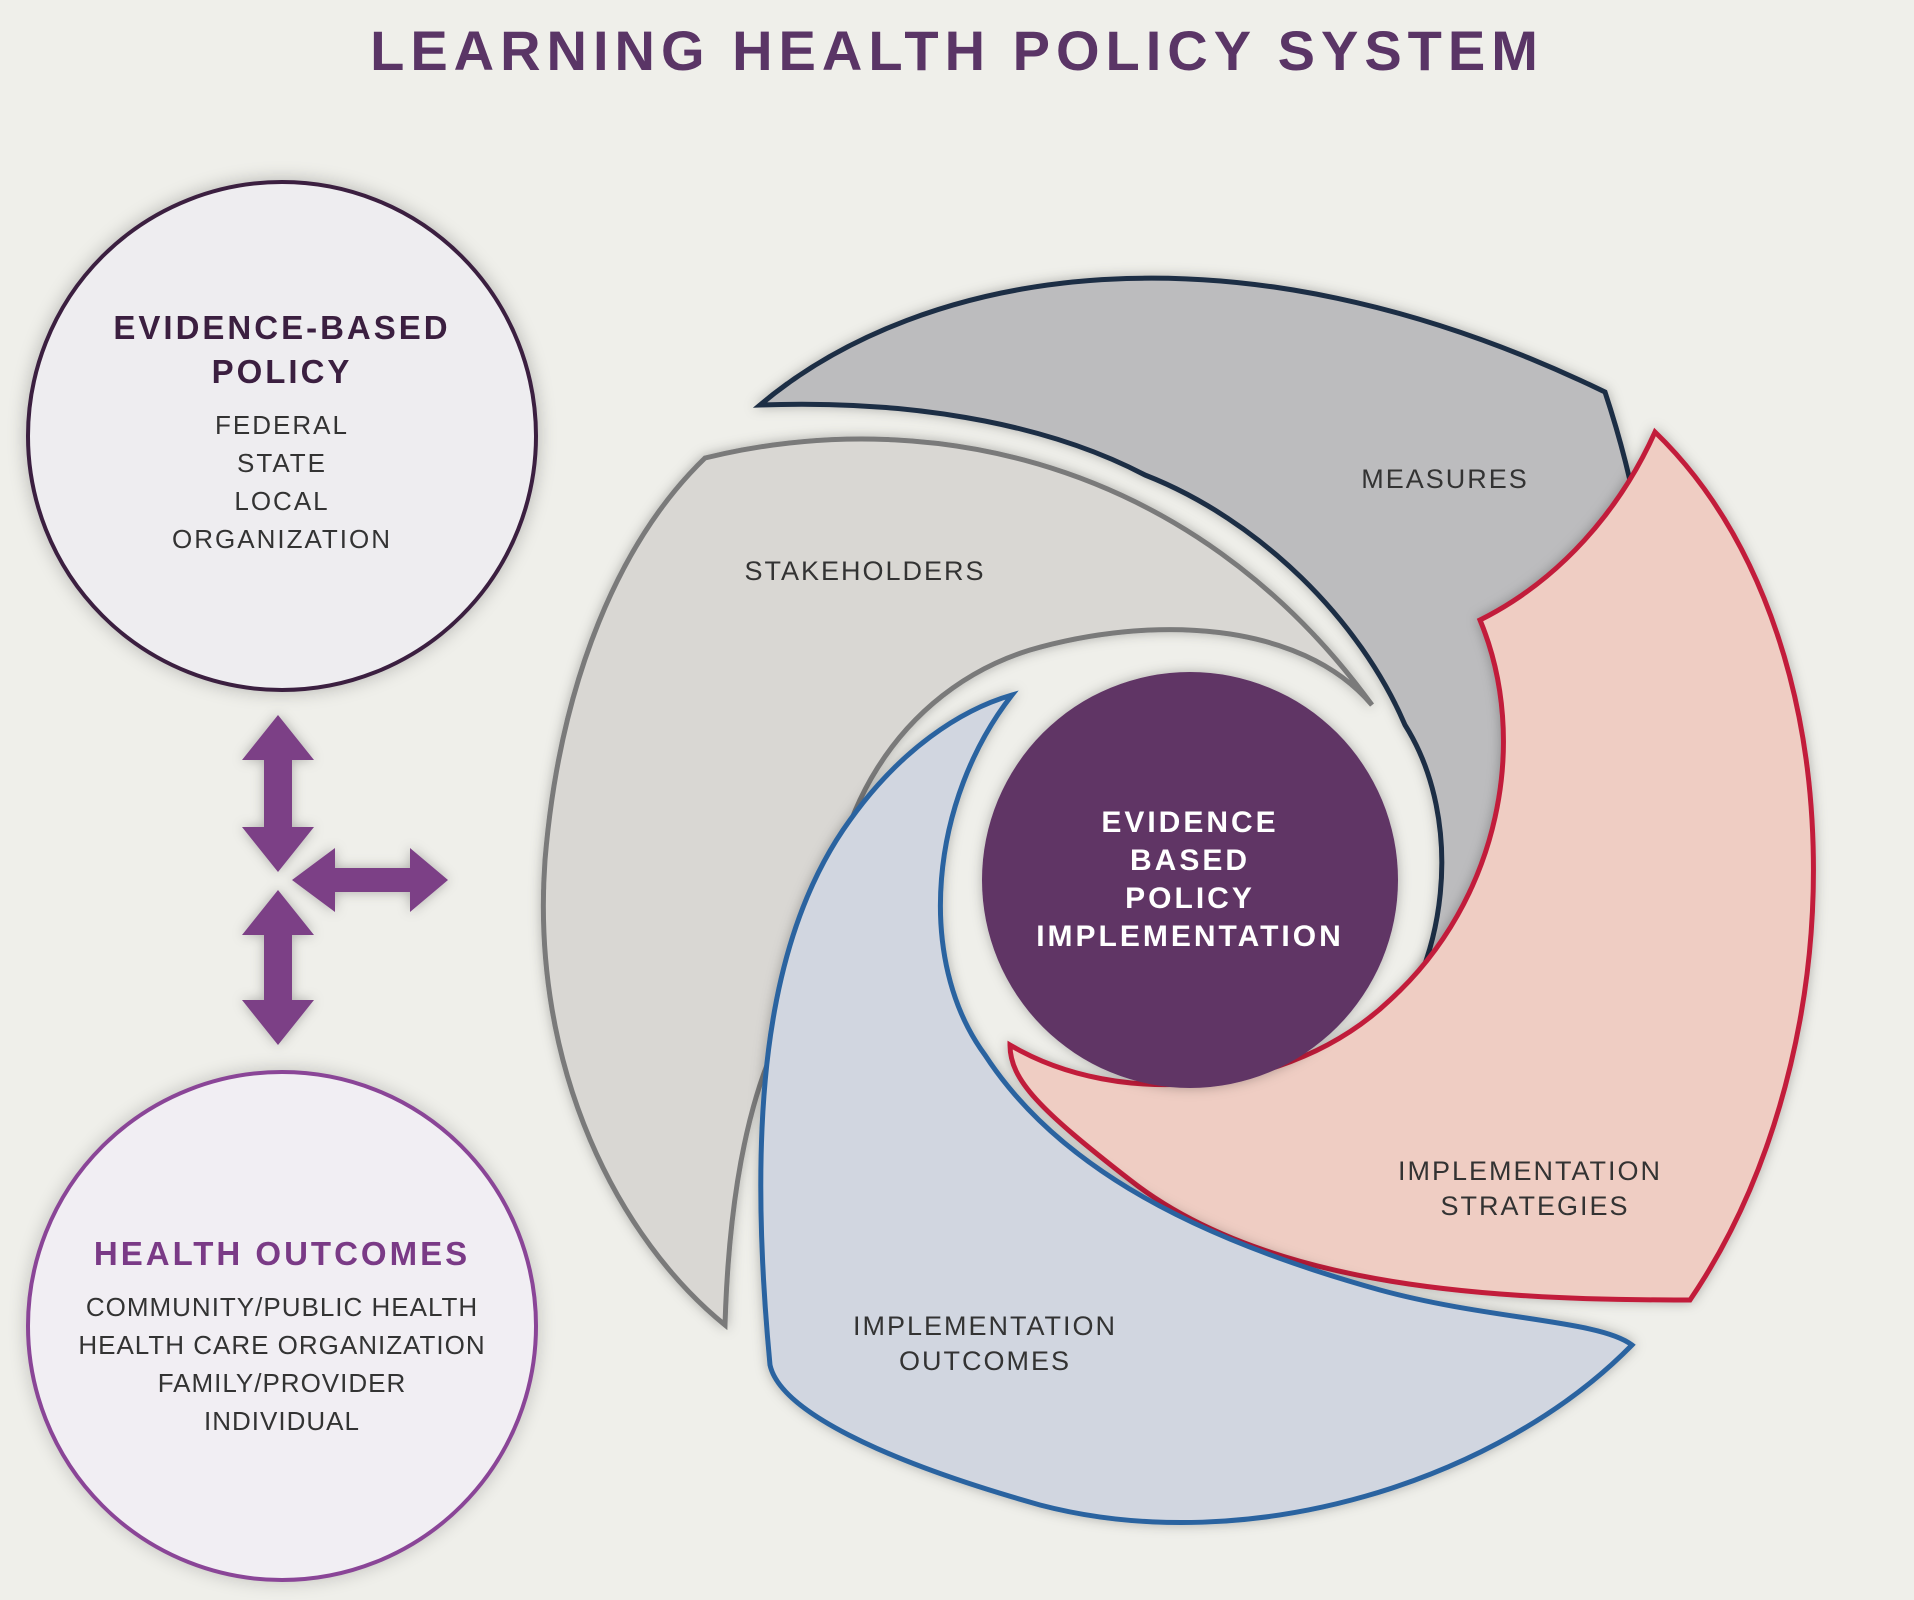  What do you see at coordinates (985, 1326) in the screenshot?
I see `segment-label-outcomes: IMPLEMENTATION` at bounding box center [985, 1326].